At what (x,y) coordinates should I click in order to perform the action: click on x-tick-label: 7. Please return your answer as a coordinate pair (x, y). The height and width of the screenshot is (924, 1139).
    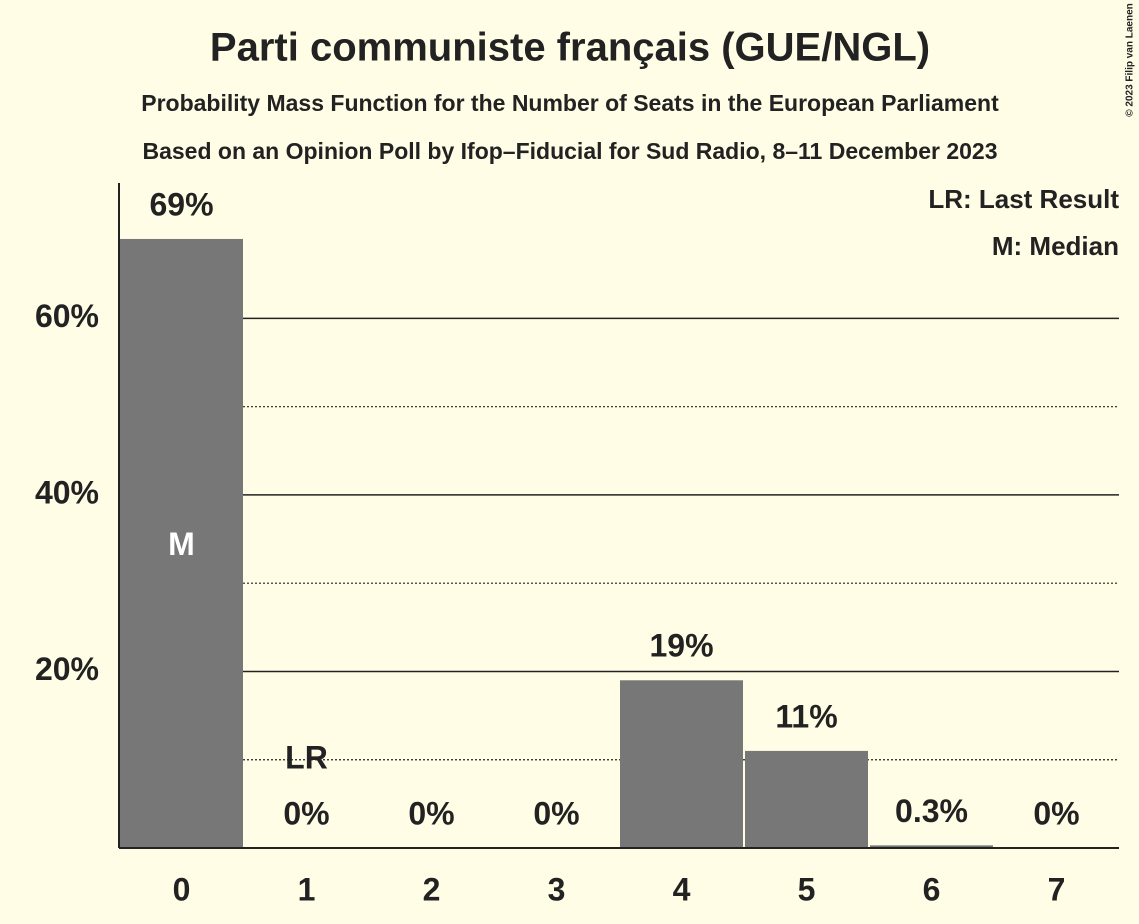
    Looking at the image, I should click on (1057, 889).